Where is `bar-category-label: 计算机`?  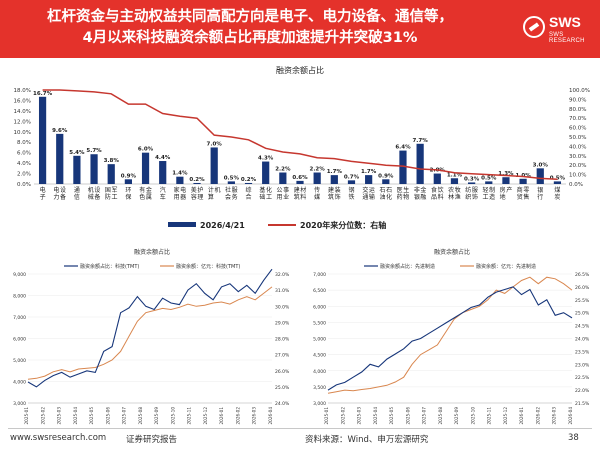
bar-category-label: 计算机 is located at coordinates (214, 193).